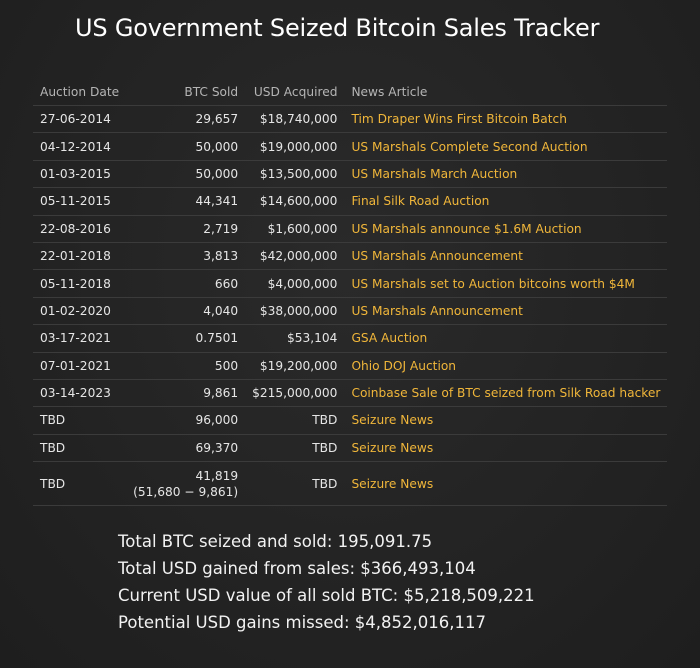  Describe the element at coordinates (469, 146) in the screenshot. I see `news-article-link: US Marshals Complete Second Auction` at that location.